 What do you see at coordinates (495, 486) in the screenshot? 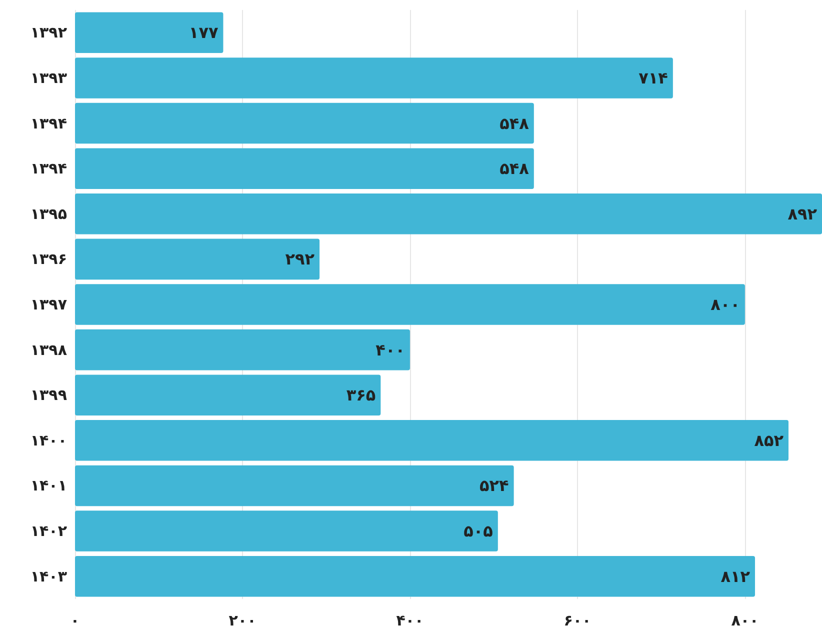
I see `data-label: ۵۲۴` at bounding box center [495, 486].